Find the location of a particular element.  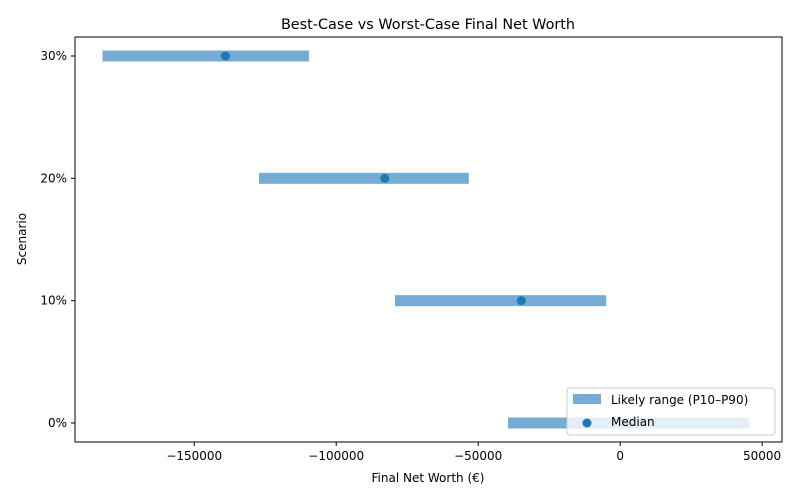

x-tick-label: −50000 is located at coordinates (478, 456).